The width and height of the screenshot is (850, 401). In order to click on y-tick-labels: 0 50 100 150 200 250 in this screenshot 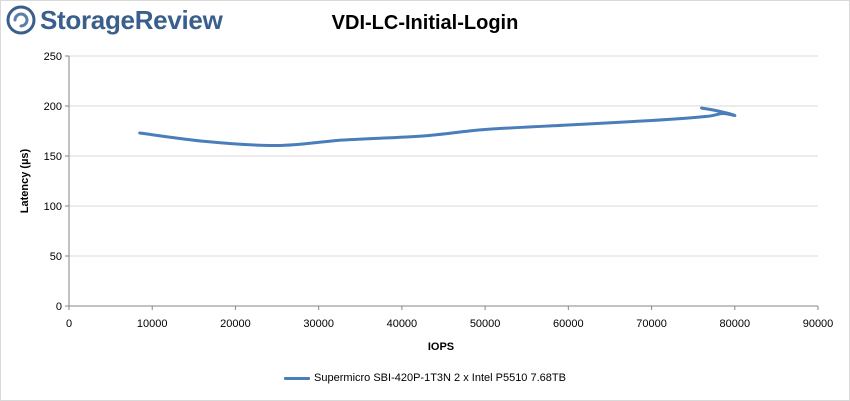, I will do `click(56, 182)`.